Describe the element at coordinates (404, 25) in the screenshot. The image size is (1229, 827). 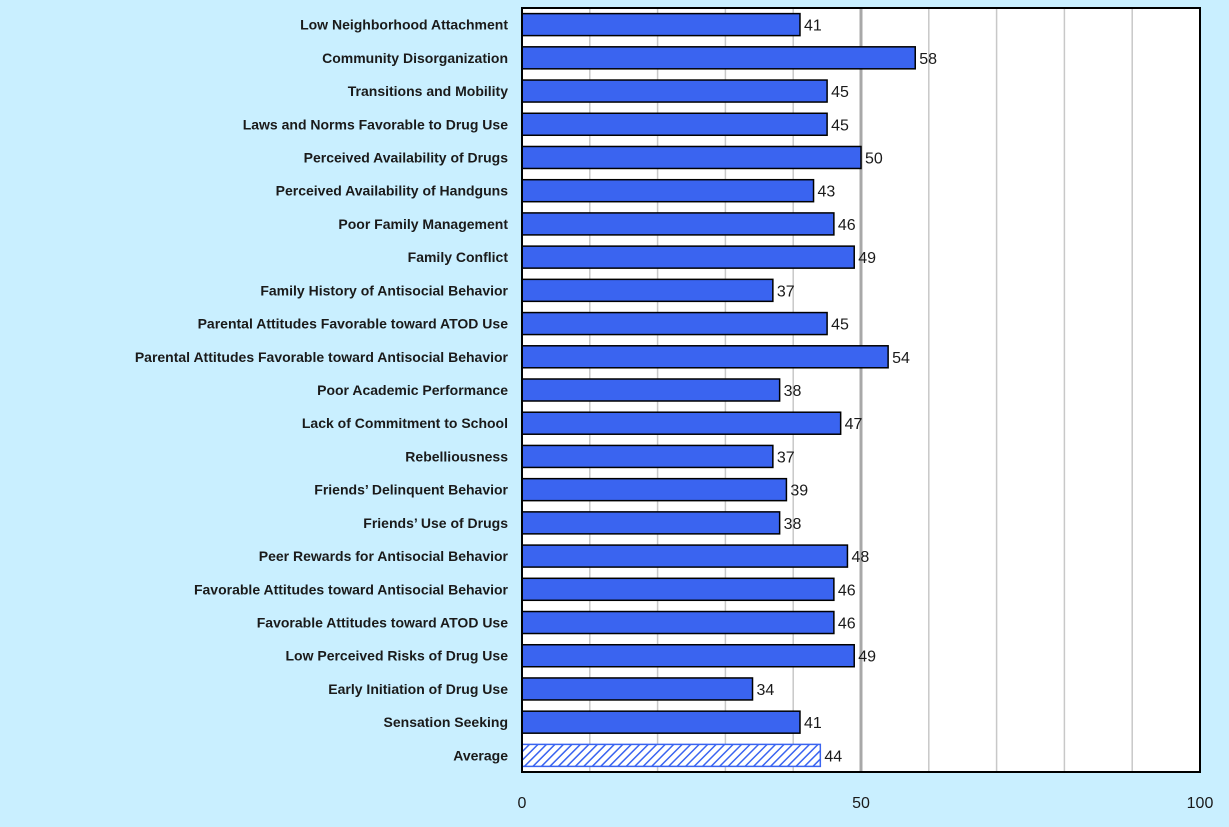
I see `category-label: Low Neighborhood Attachment` at that location.